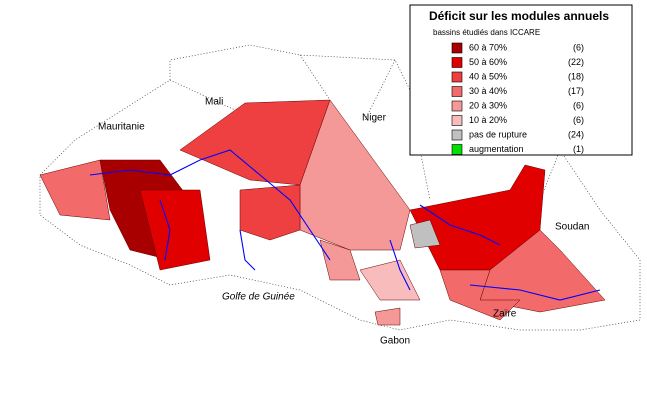  Describe the element at coordinates (576, 76) in the screenshot. I see `legend-count: (18)` at that location.